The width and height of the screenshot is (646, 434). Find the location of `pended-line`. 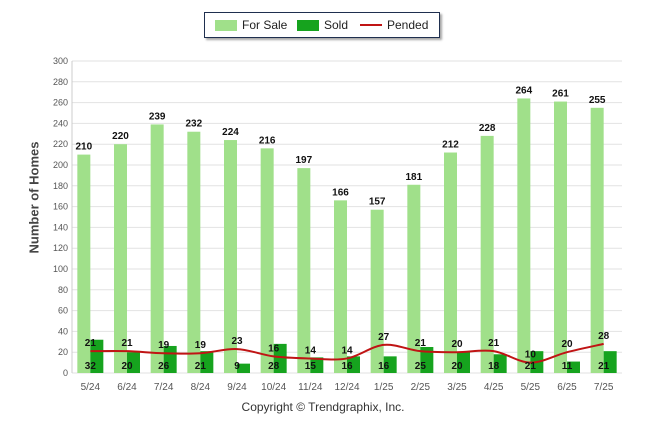

pended-line is located at coordinates (347, 353).